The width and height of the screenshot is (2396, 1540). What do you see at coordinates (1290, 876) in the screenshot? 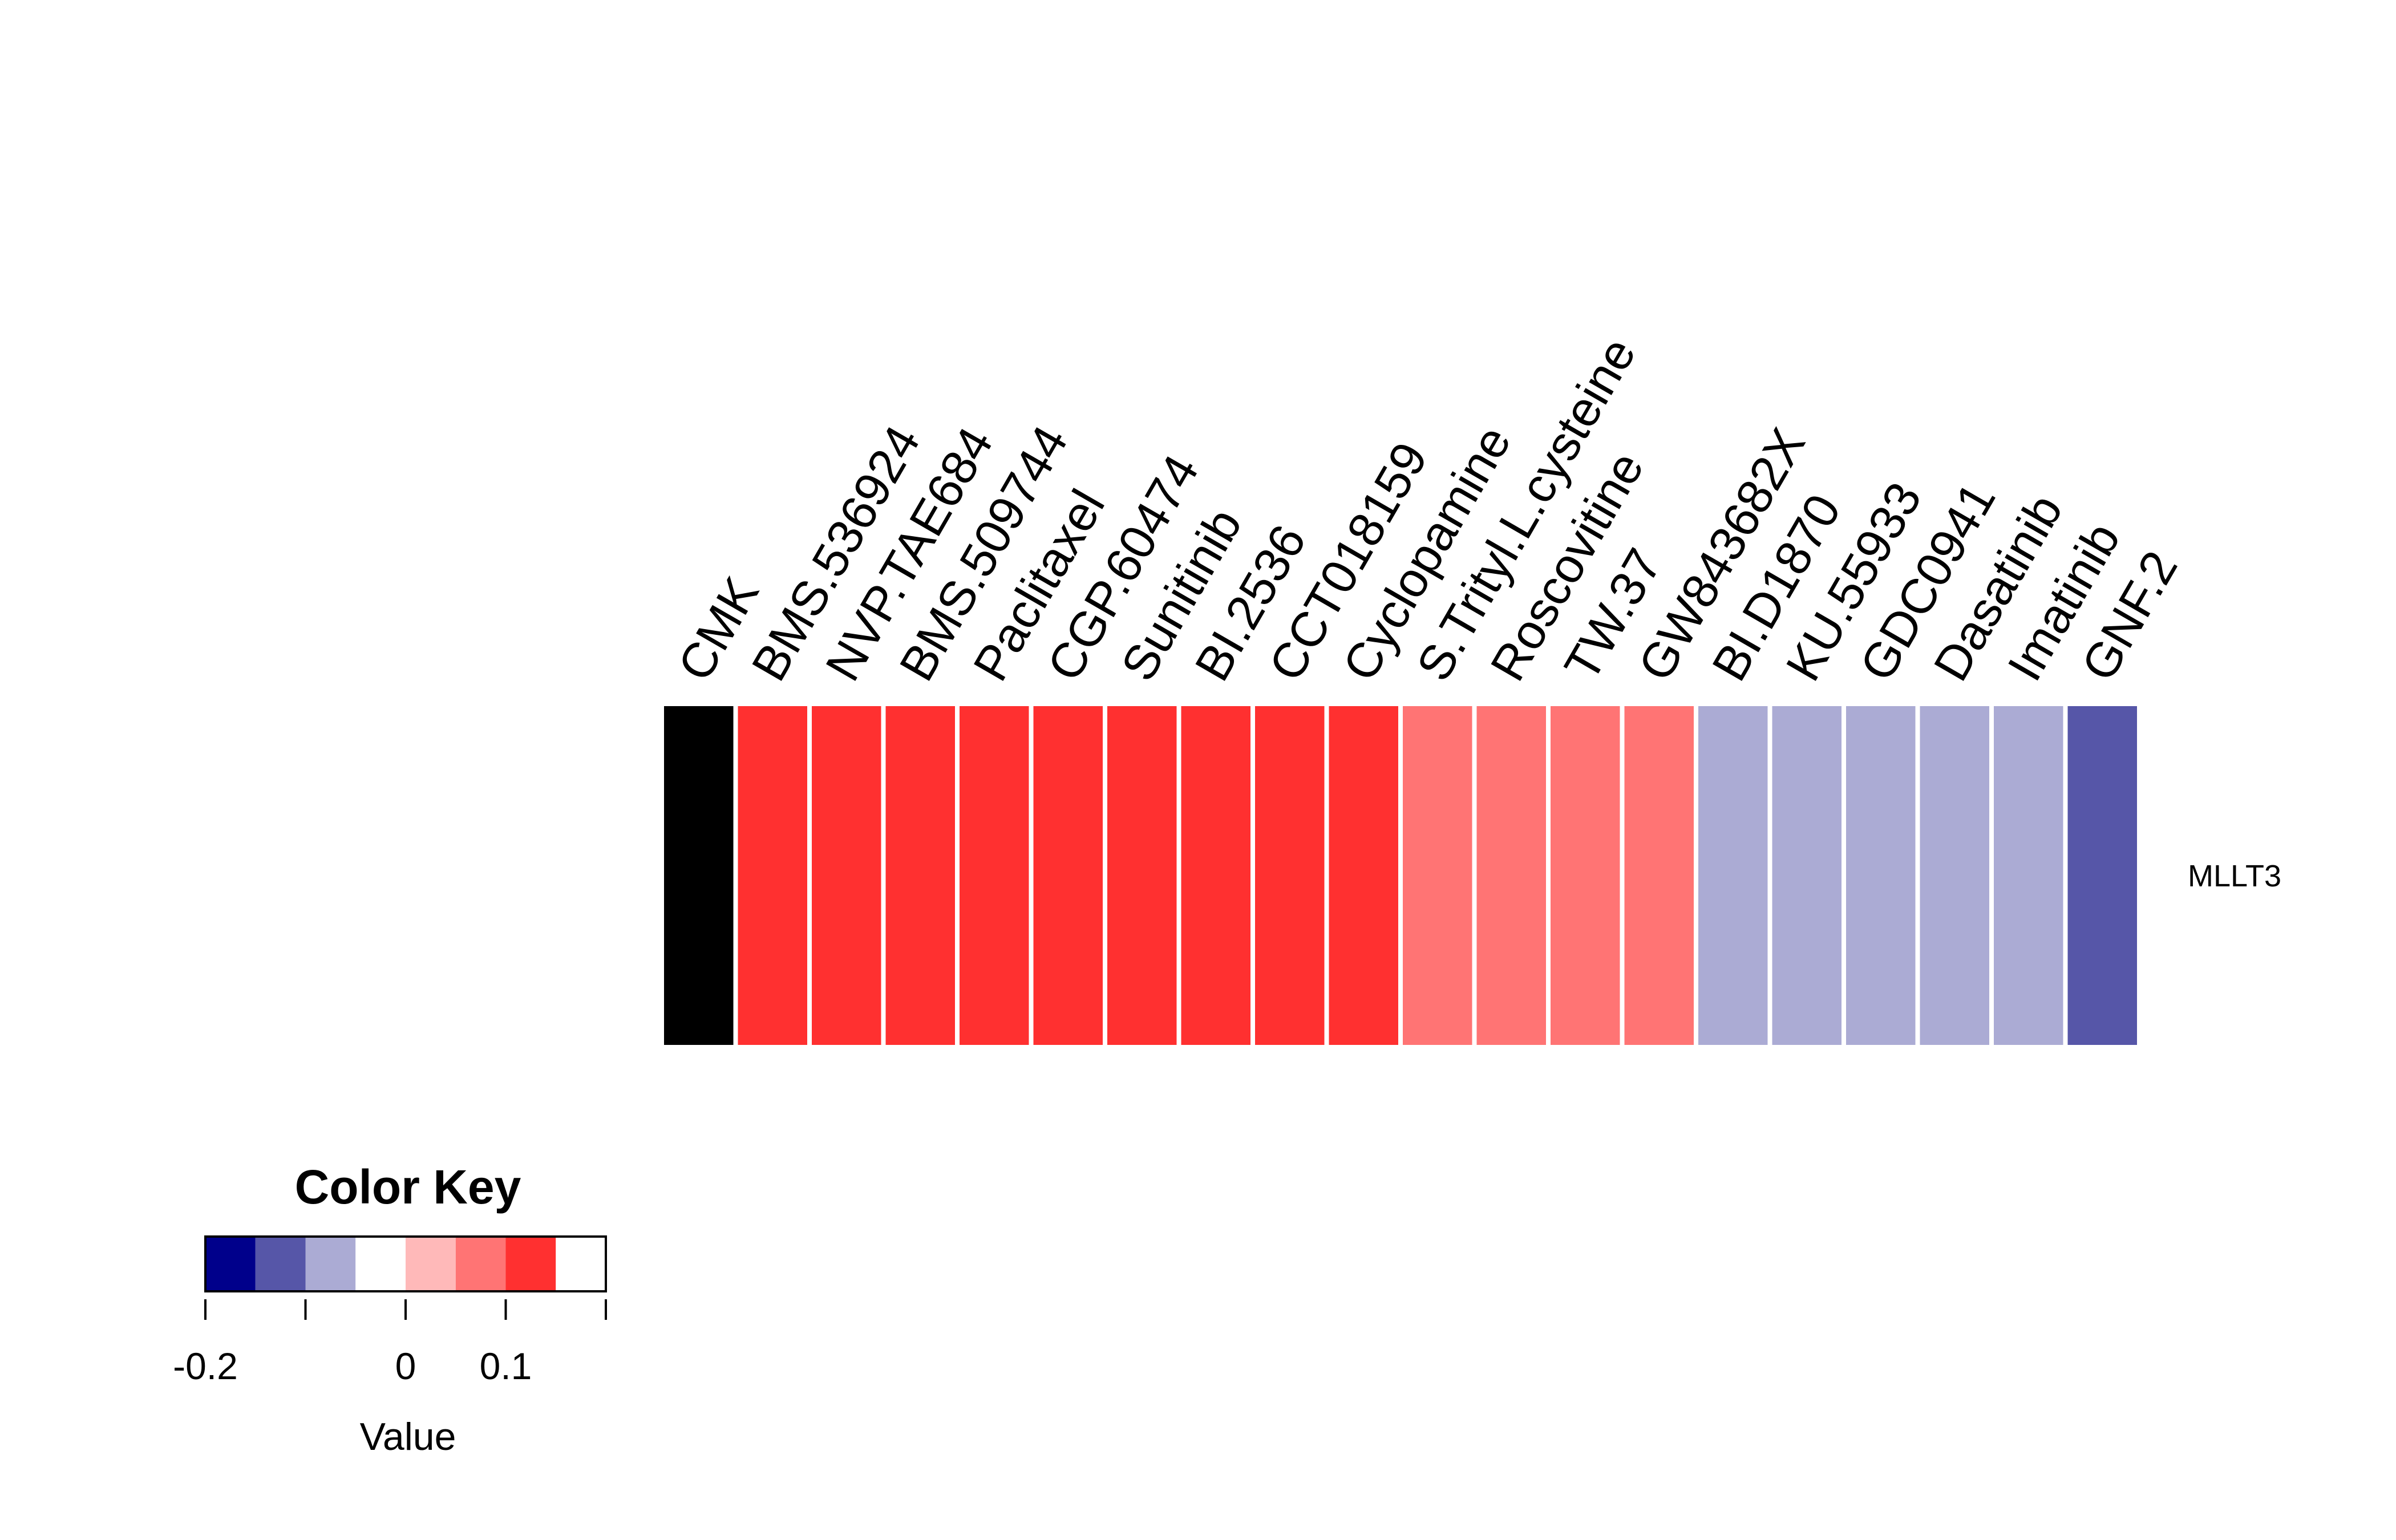
I see `heatmap-cell-cct018159-mllt3` at bounding box center [1290, 876].